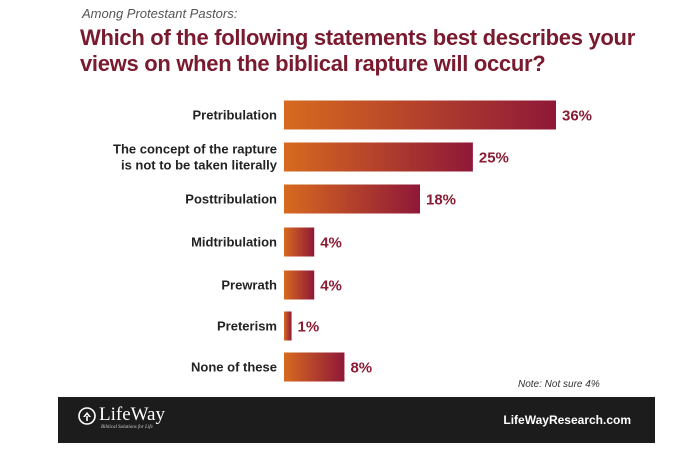  What do you see at coordinates (160, 13) in the screenshot?
I see `chart-subtitle: Among Protestant Pastors:` at bounding box center [160, 13].